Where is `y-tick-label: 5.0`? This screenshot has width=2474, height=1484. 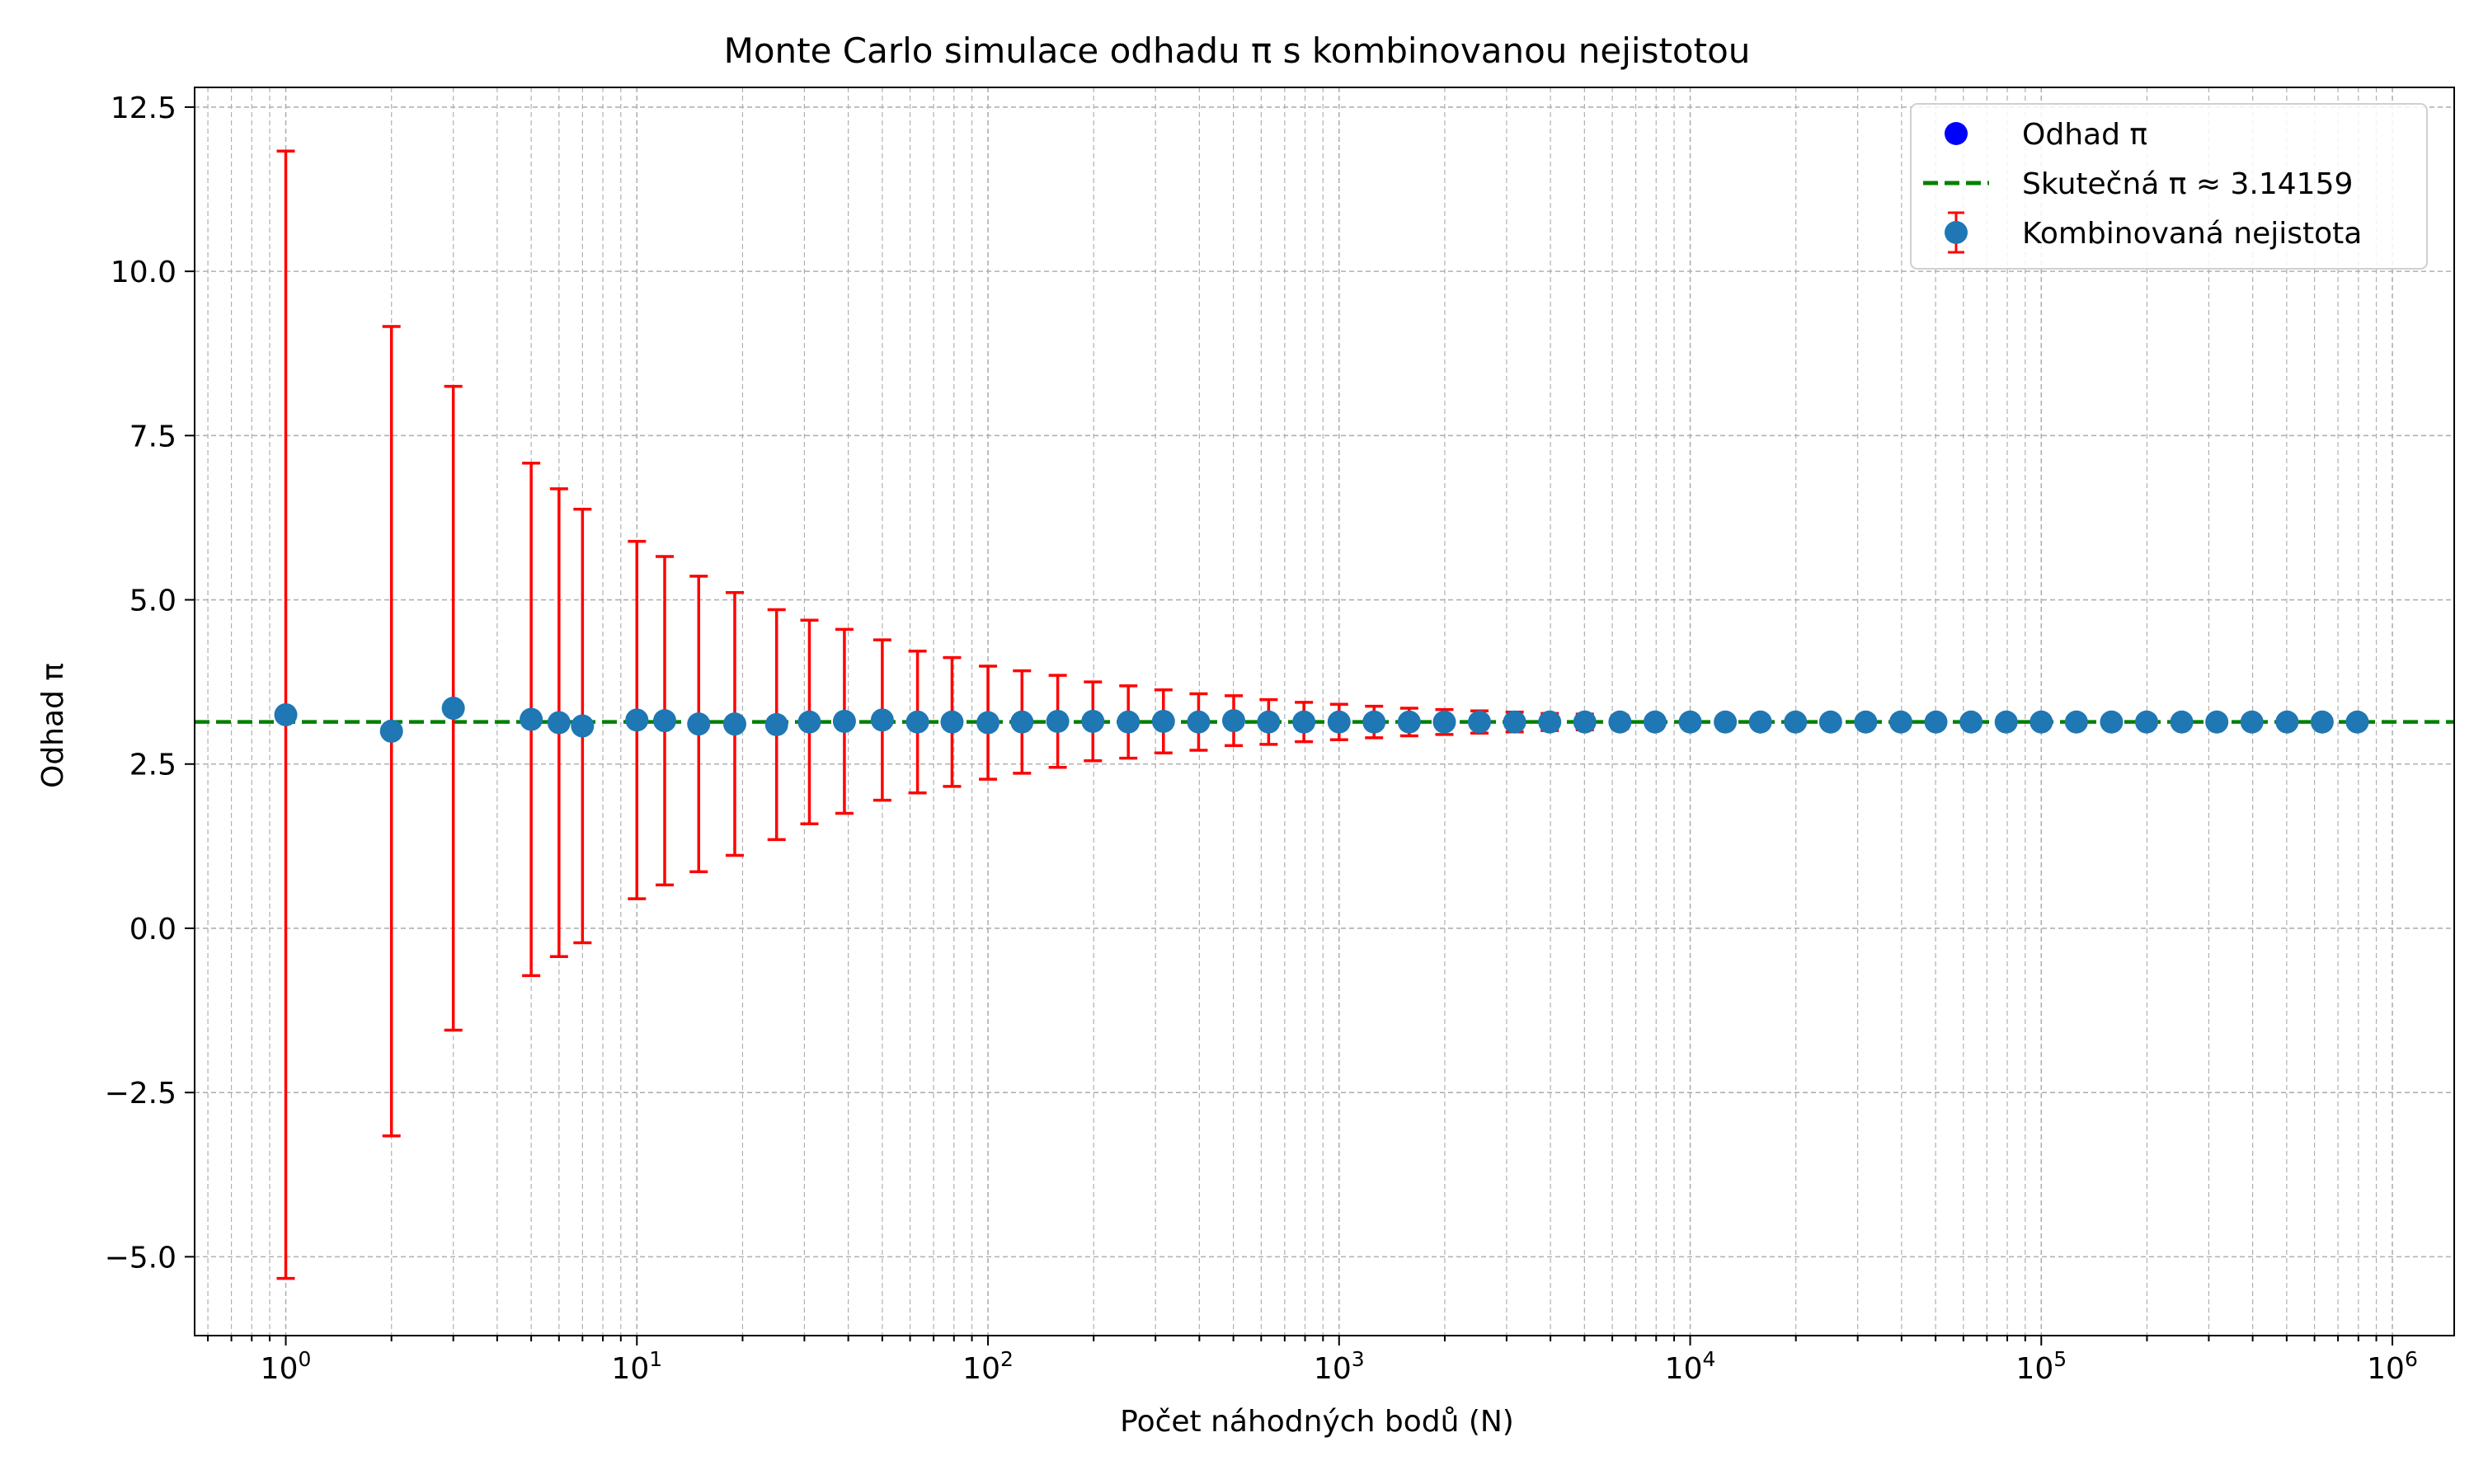
y-tick-label: 5.0 is located at coordinates (152, 601).